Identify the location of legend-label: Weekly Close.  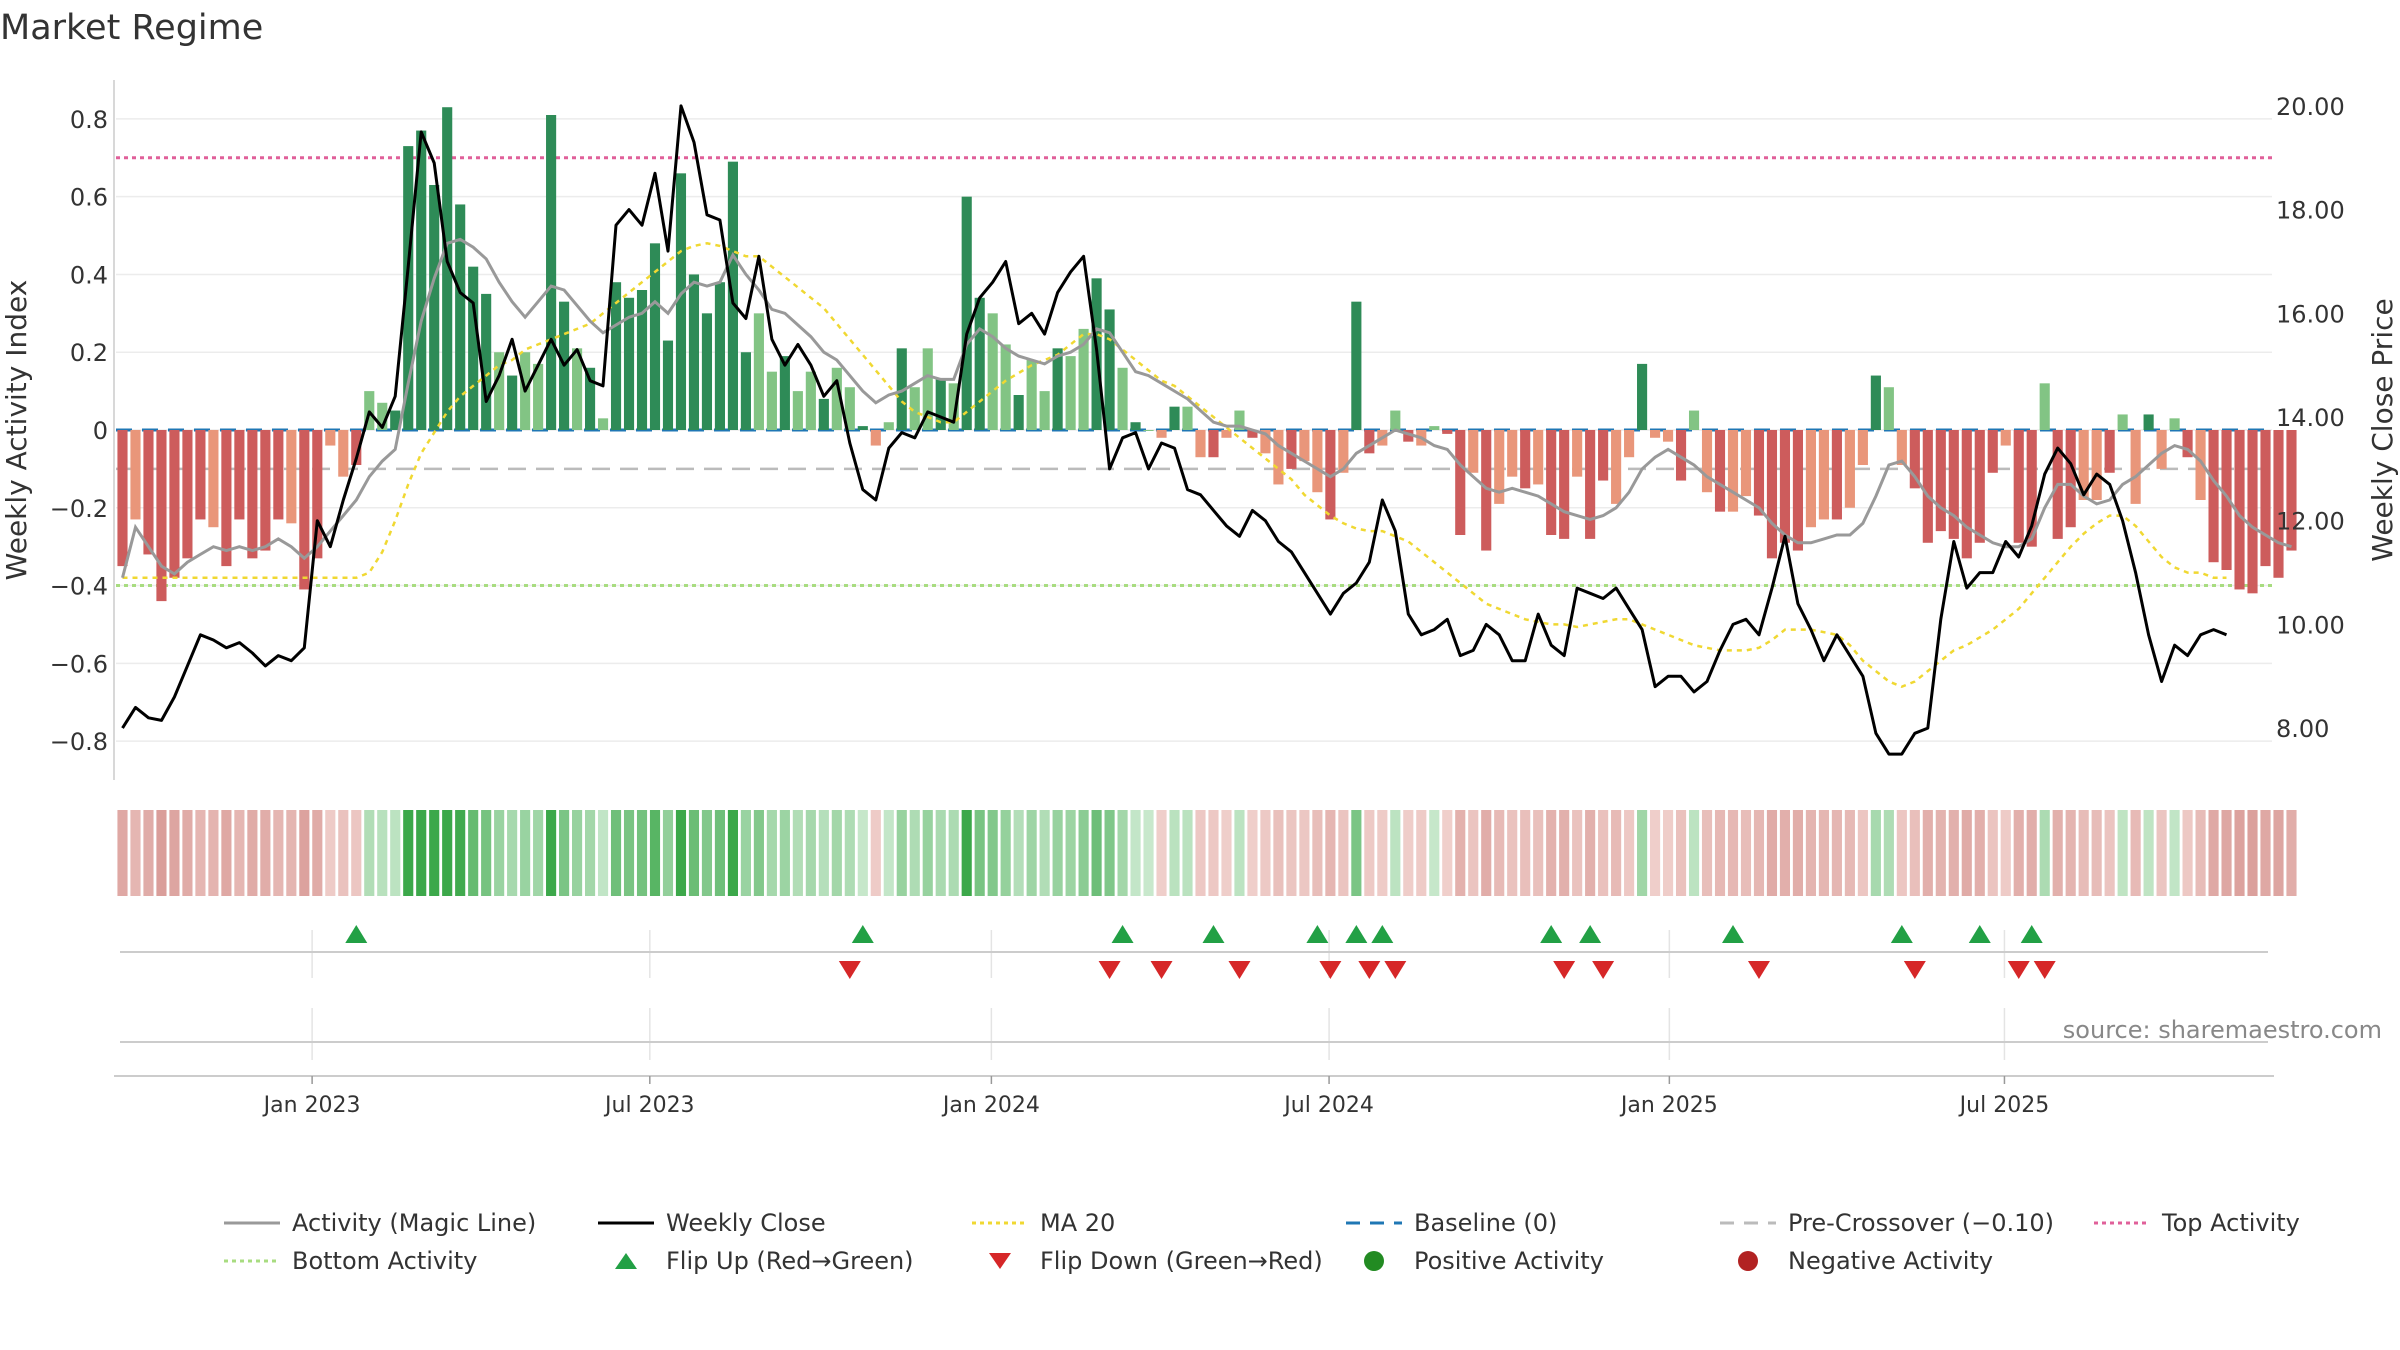
(746, 1223).